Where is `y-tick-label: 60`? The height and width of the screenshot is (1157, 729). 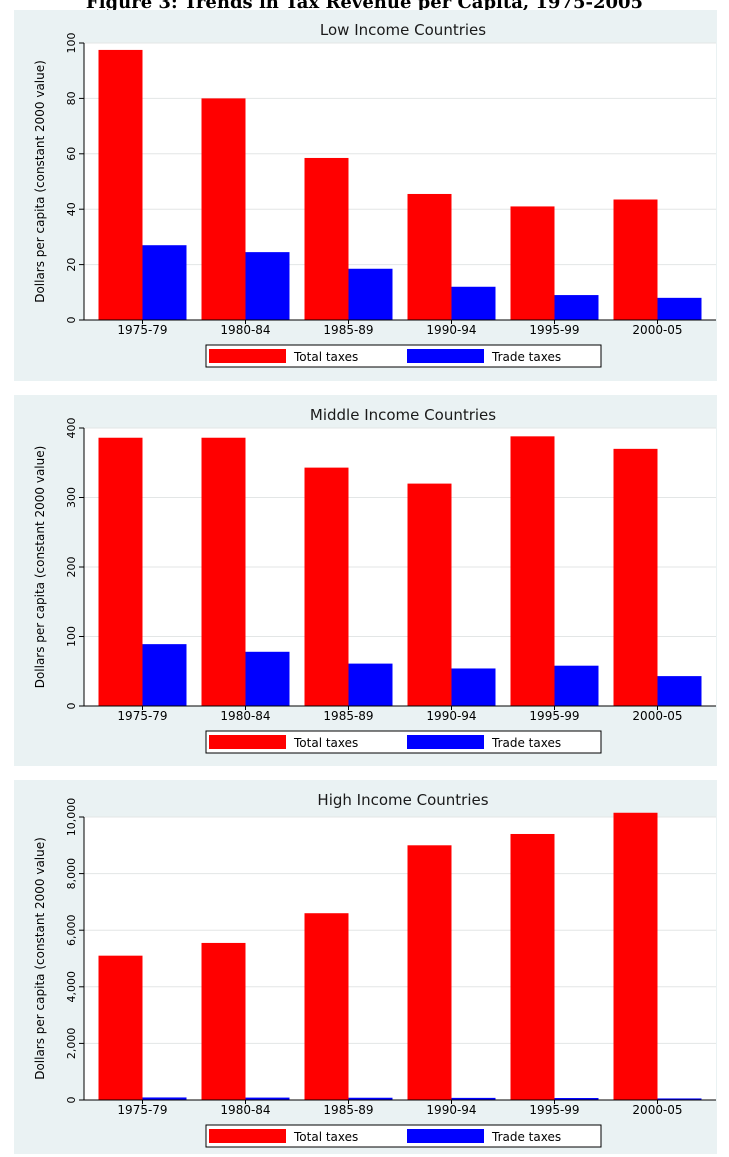 y-tick-label: 60 is located at coordinates (71, 154).